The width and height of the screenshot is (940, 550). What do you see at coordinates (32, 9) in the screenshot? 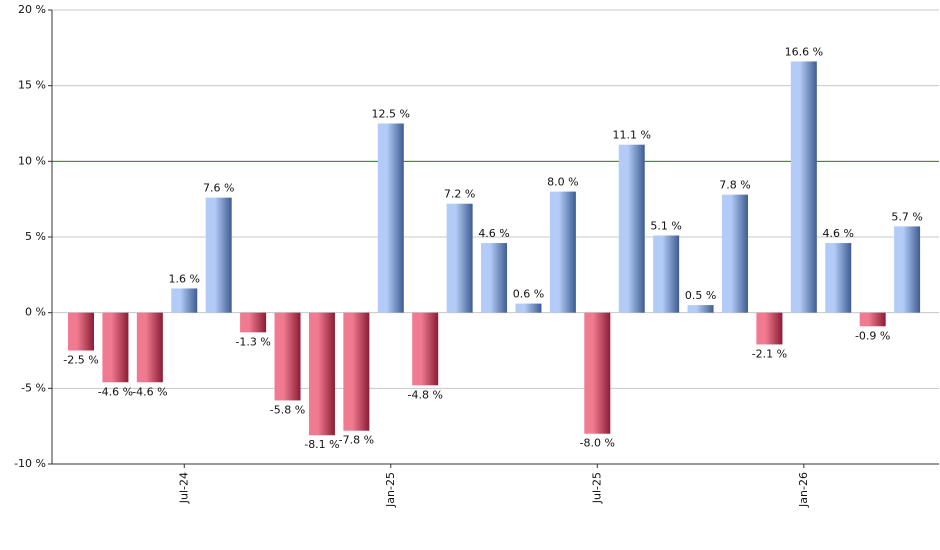
I see `y-tick-label: 20 %` at bounding box center [32, 9].